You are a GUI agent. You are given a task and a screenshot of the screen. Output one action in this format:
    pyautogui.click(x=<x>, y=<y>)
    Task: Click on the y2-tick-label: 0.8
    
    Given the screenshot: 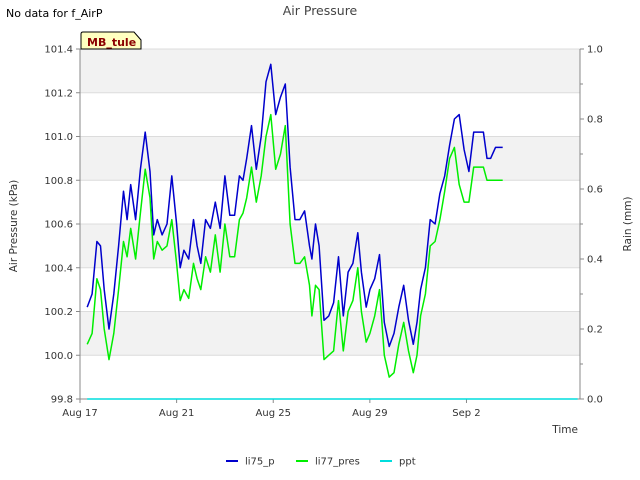 What is the action you would take?
    pyautogui.click(x=595, y=120)
    